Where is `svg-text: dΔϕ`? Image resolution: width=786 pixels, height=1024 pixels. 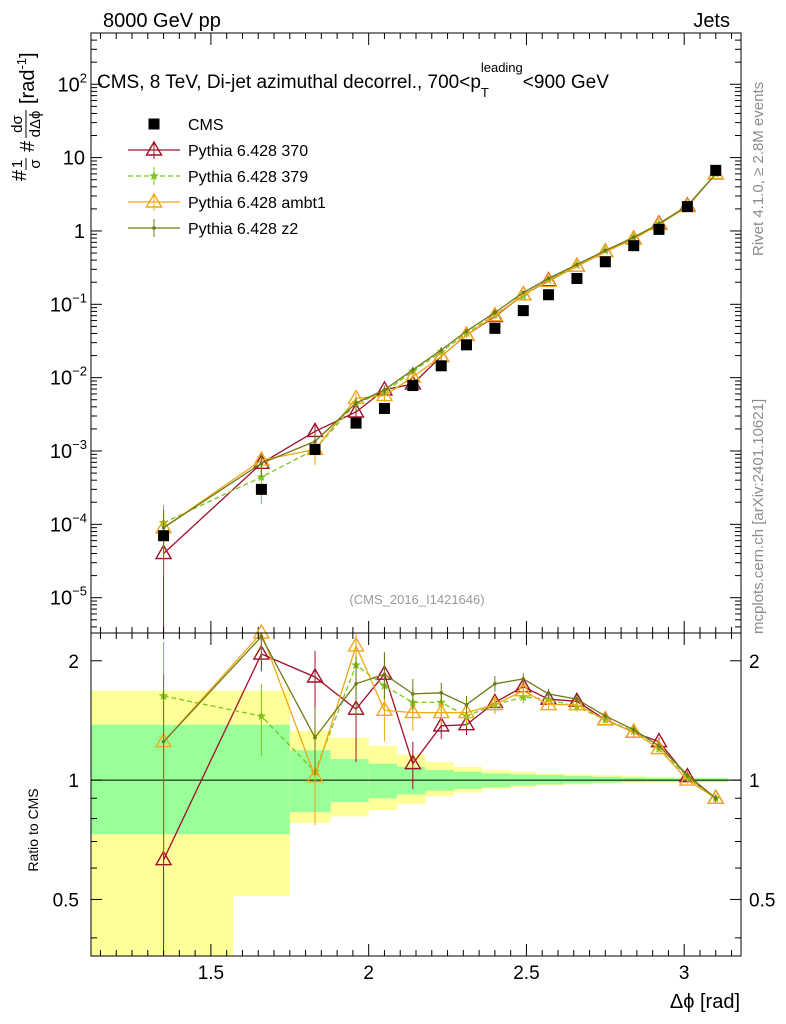
svg-text: dΔϕ is located at coordinates (35, 124).